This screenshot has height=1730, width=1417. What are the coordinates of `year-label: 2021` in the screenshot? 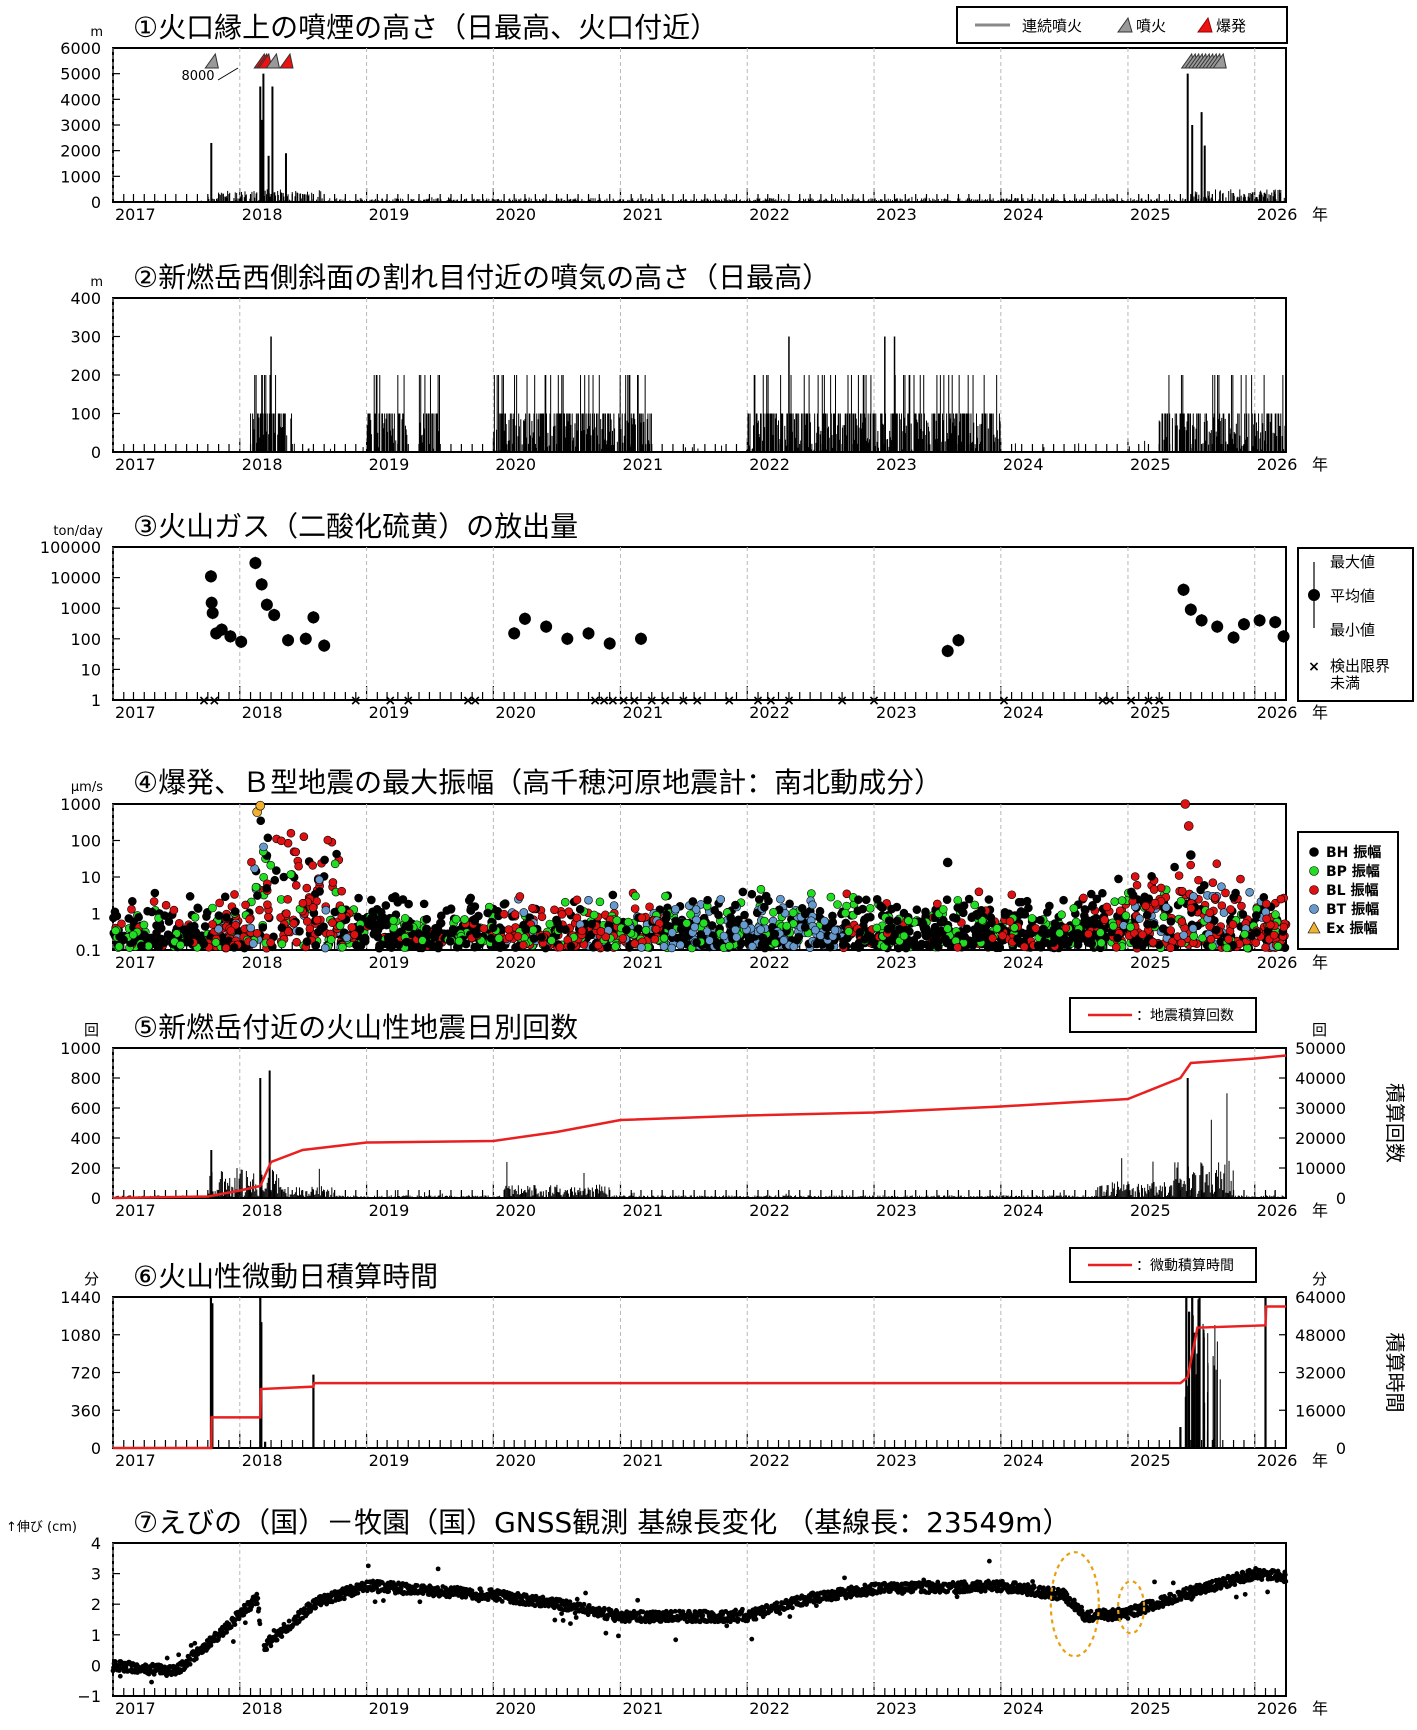 It's located at (642, 962).